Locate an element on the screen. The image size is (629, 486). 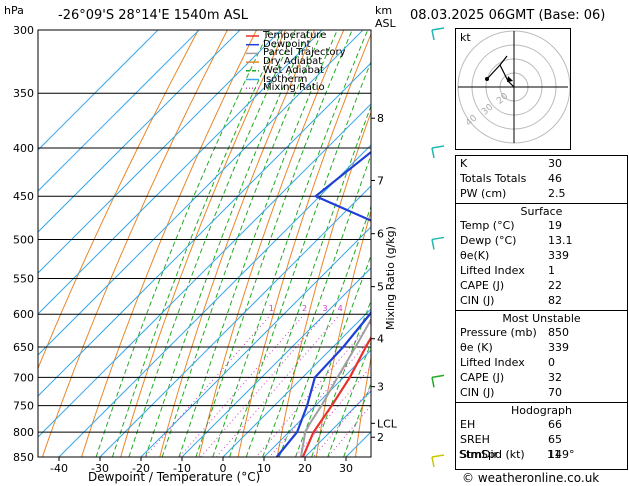
legend-entry: Wet Adiabat is located at coordinates (293, 70).